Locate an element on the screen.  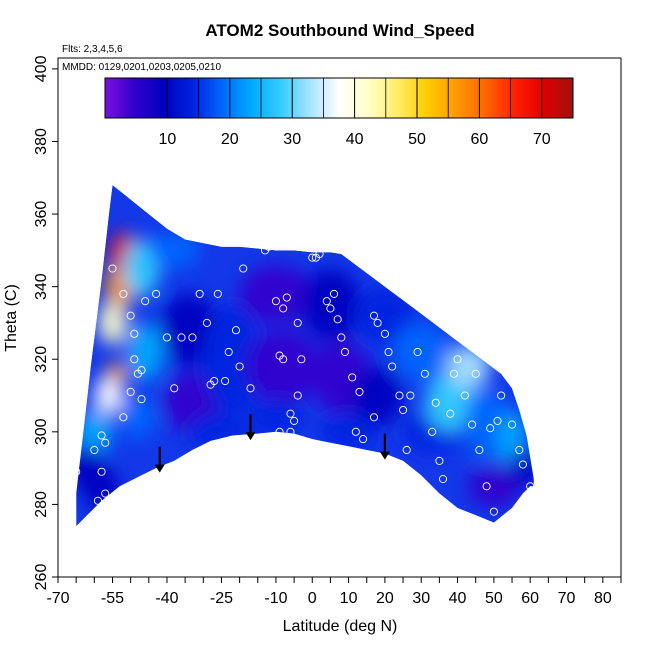
y-axis-tick-label: 320 is located at coordinates (41, 359).